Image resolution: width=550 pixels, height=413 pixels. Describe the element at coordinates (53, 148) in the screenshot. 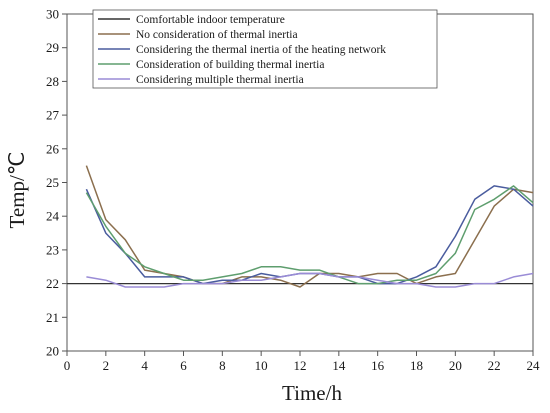

I see `y-tick-label: 26` at that location.